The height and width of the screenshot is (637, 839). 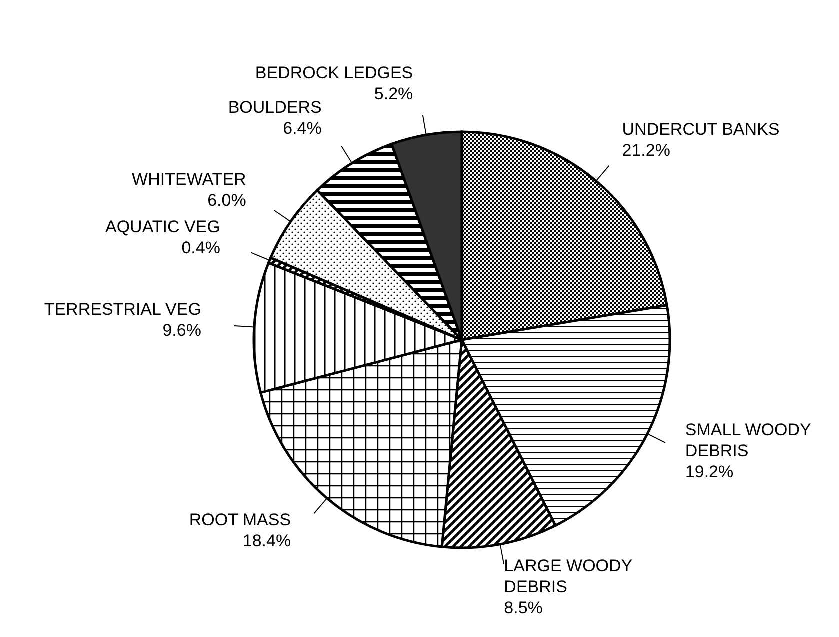 What do you see at coordinates (123, 309) in the screenshot?
I see `slice-label: TERRESTRIAL VEG` at bounding box center [123, 309].